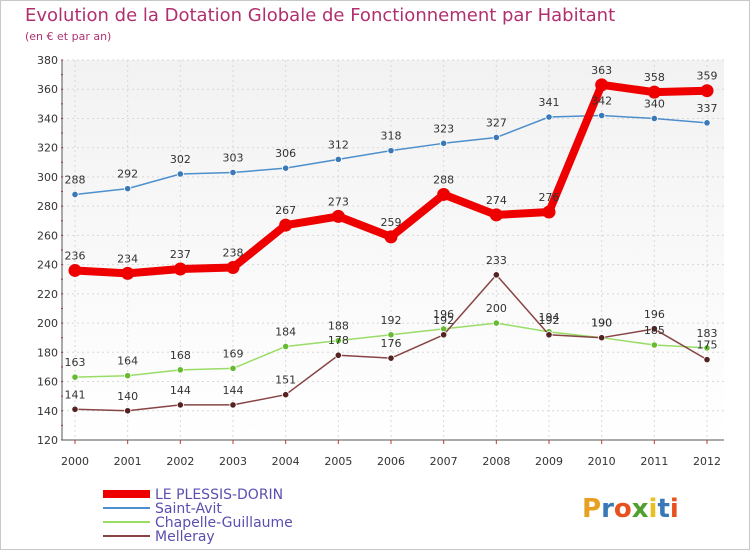  I want to click on data-label-melleray: 233, so click(496, 260).